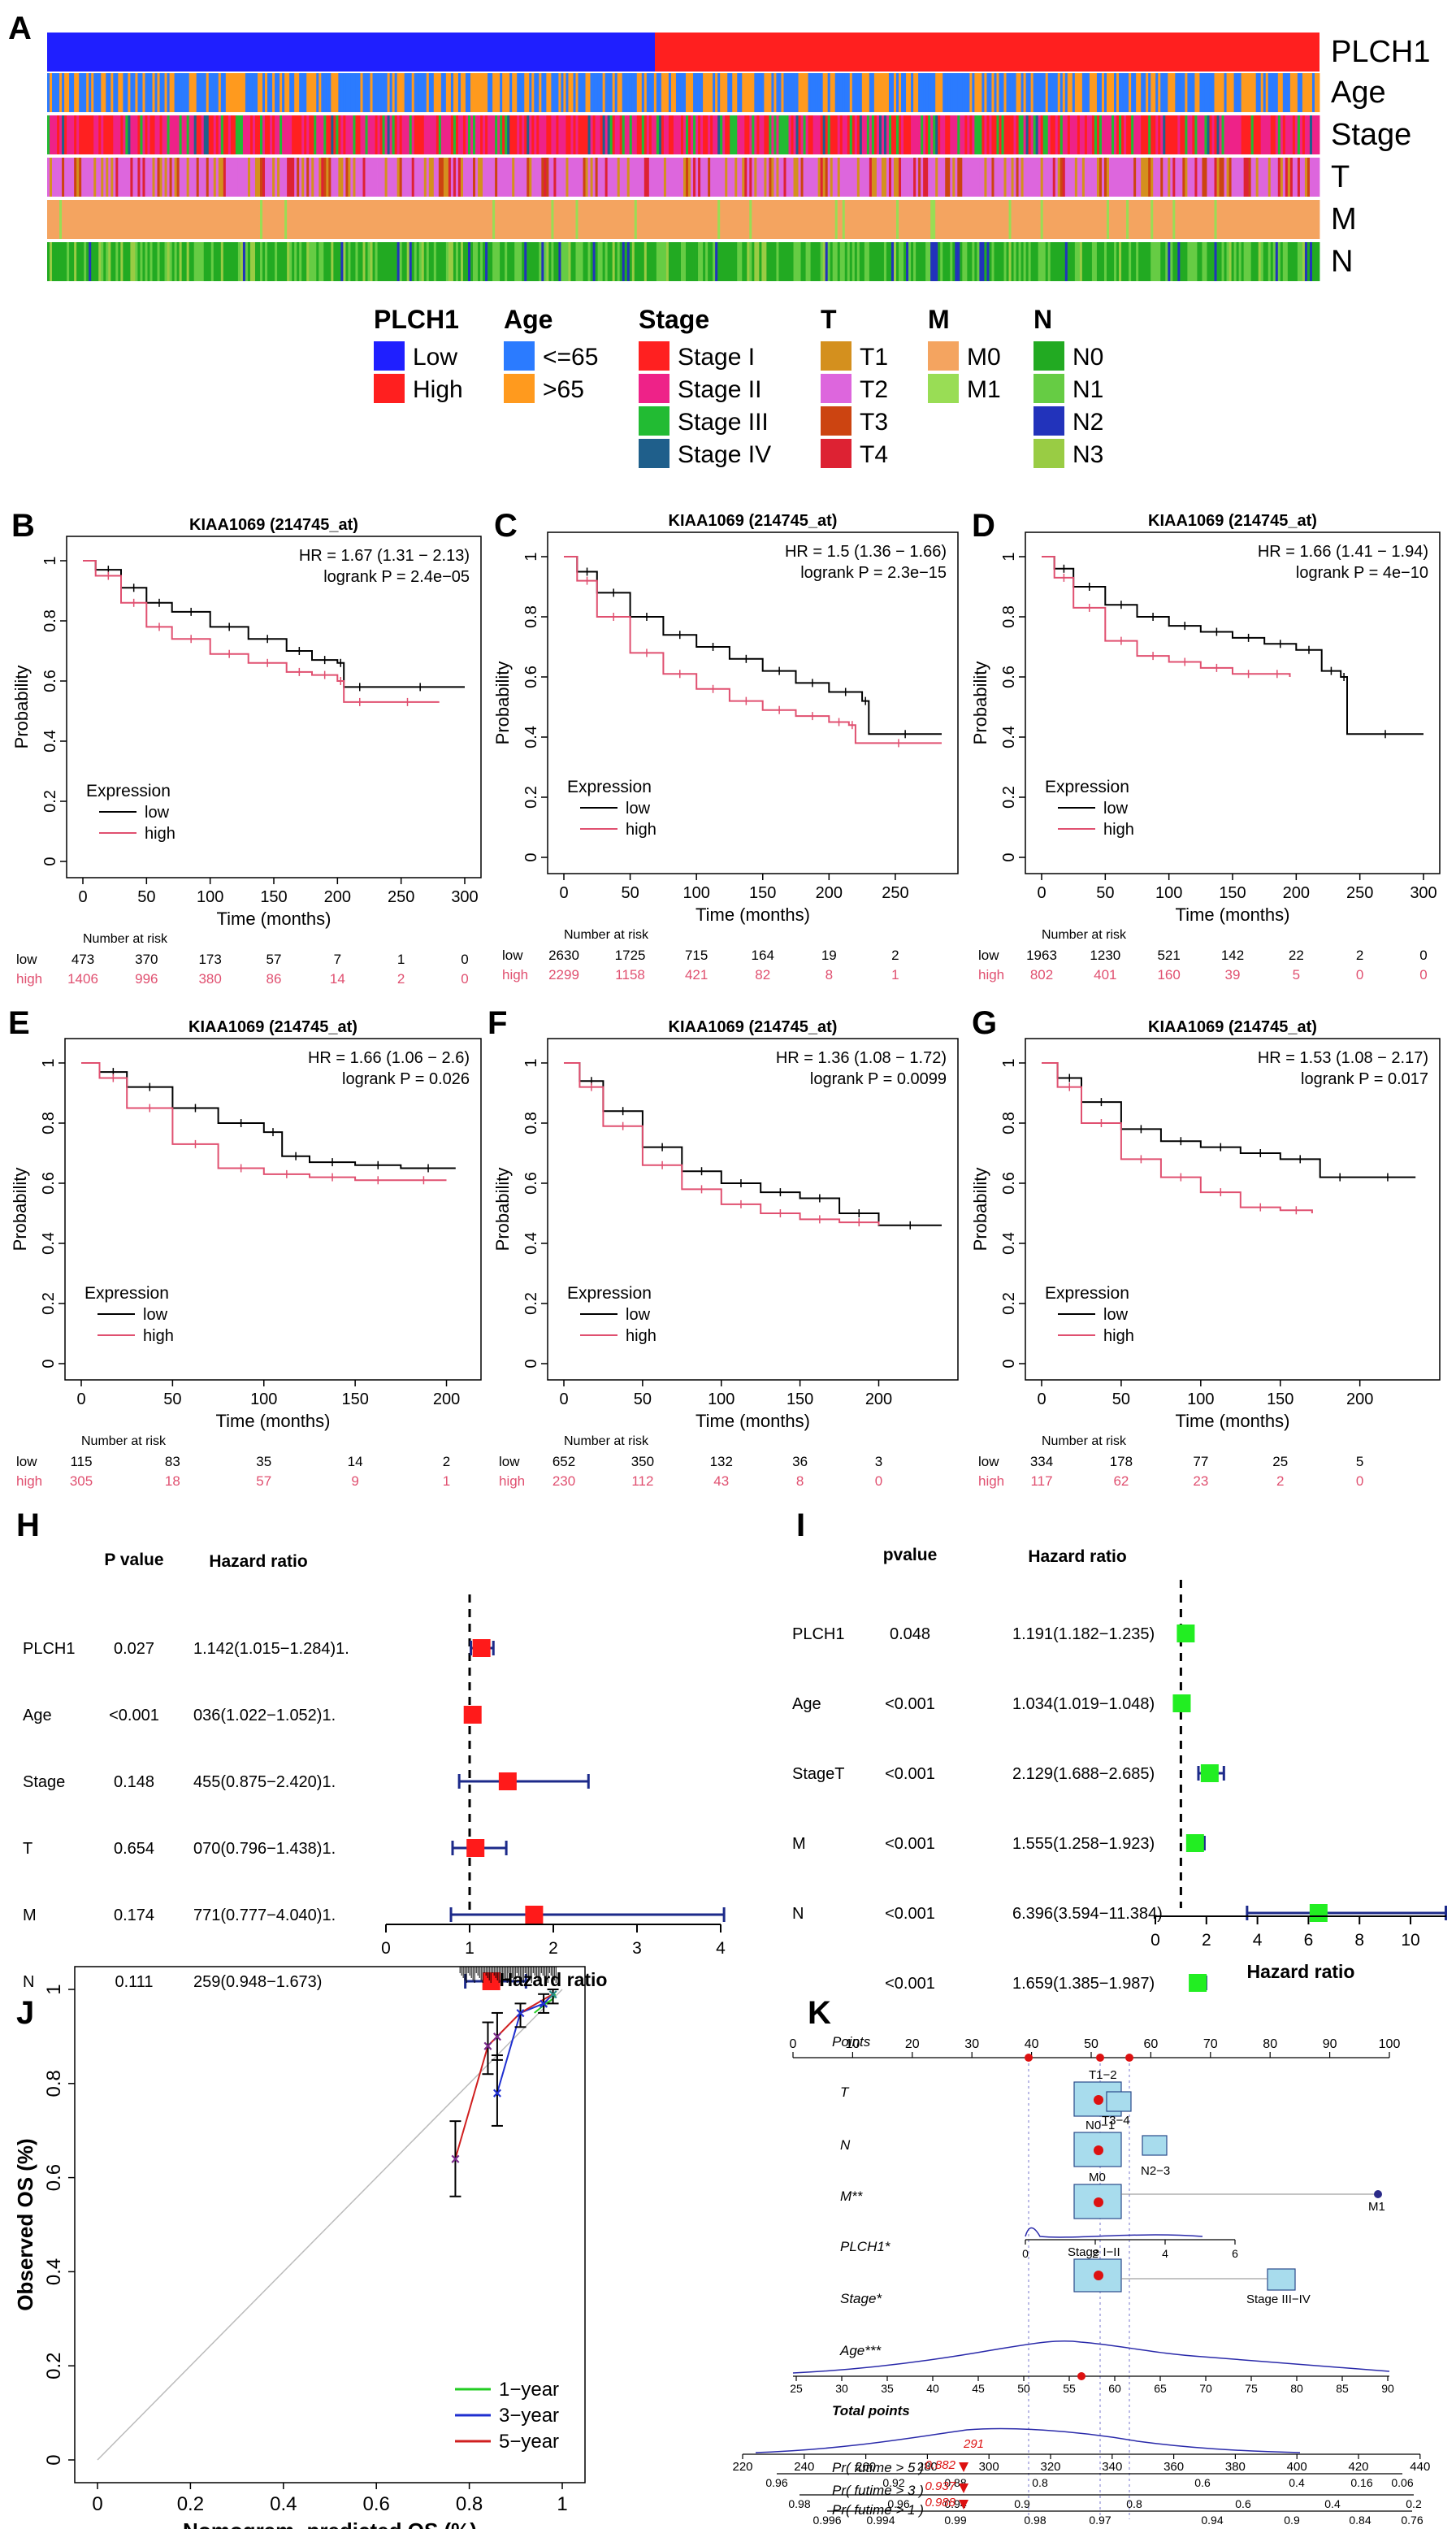  Describe the element at coordinates (1105, 893) in the screenshot. I see `x-tick-label: 50` at that location.